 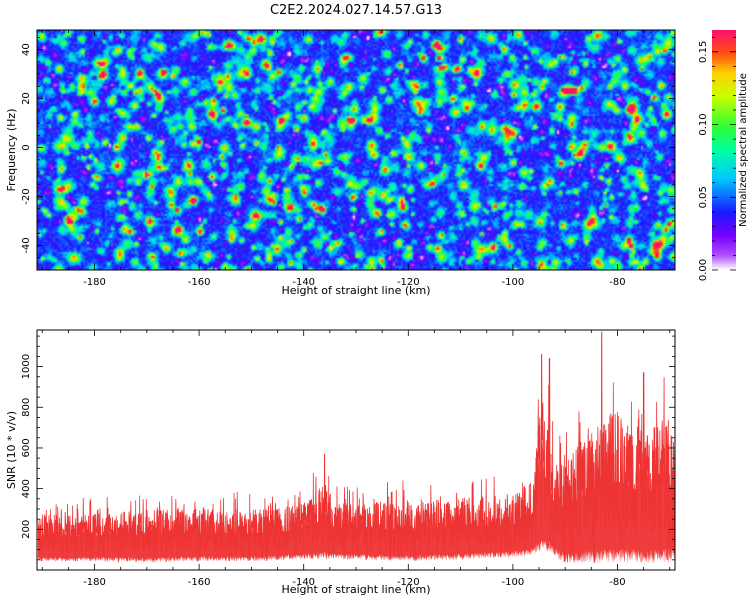 I want to click on snr-x-tick-label: -160, so click(x=199, y=582).